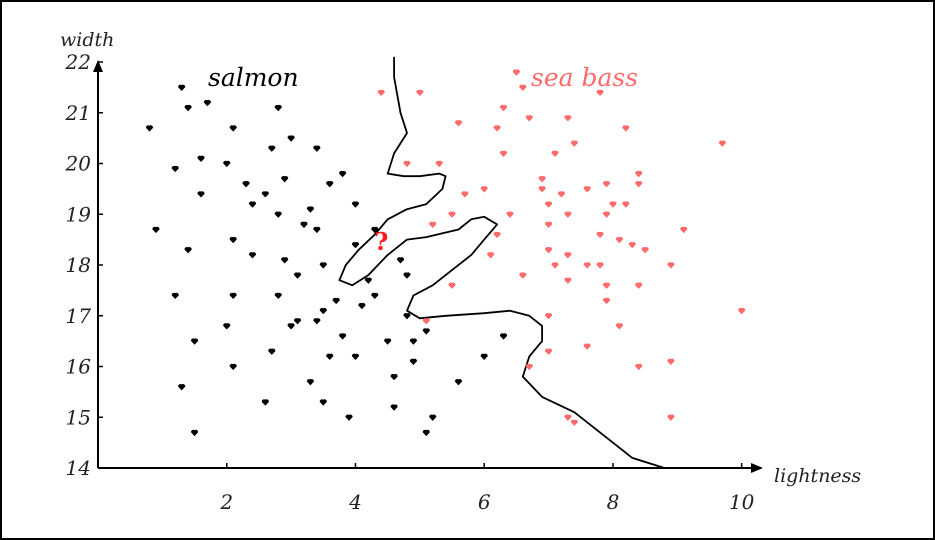 Image resolution: width=935 pixels, height=540 pixels. I want to click on y-tick-label: 21, so click(78, 113).